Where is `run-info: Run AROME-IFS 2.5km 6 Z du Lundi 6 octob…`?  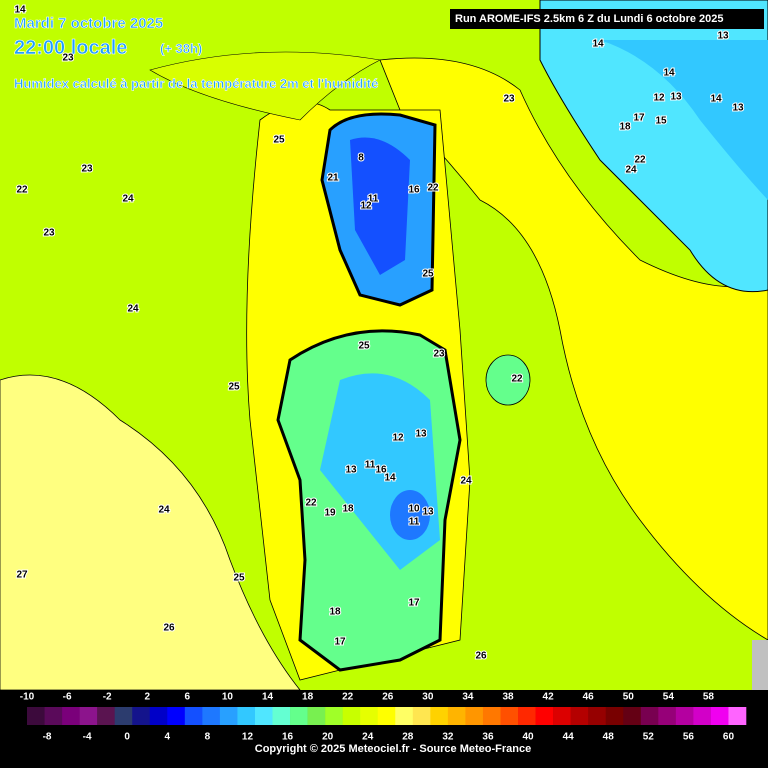
run-info: Run AROME-IFS 2.5km 6 Z du Lundi 6 octob… is located at coordinates (589, 19).